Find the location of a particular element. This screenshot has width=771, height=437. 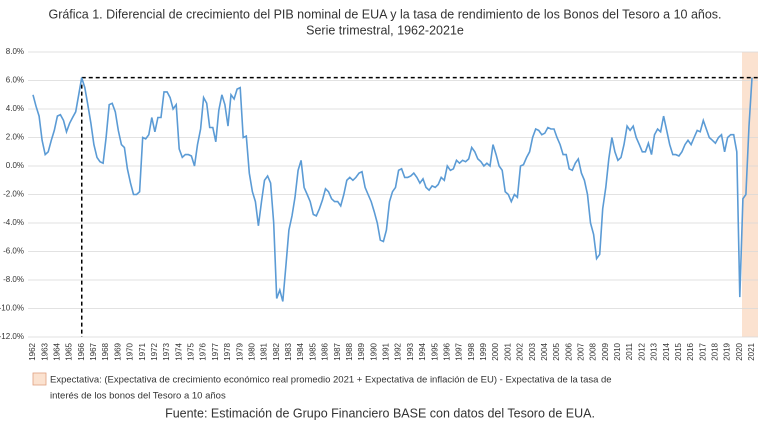

x-tick-label: 2007 is located at coordinates (580, 351).